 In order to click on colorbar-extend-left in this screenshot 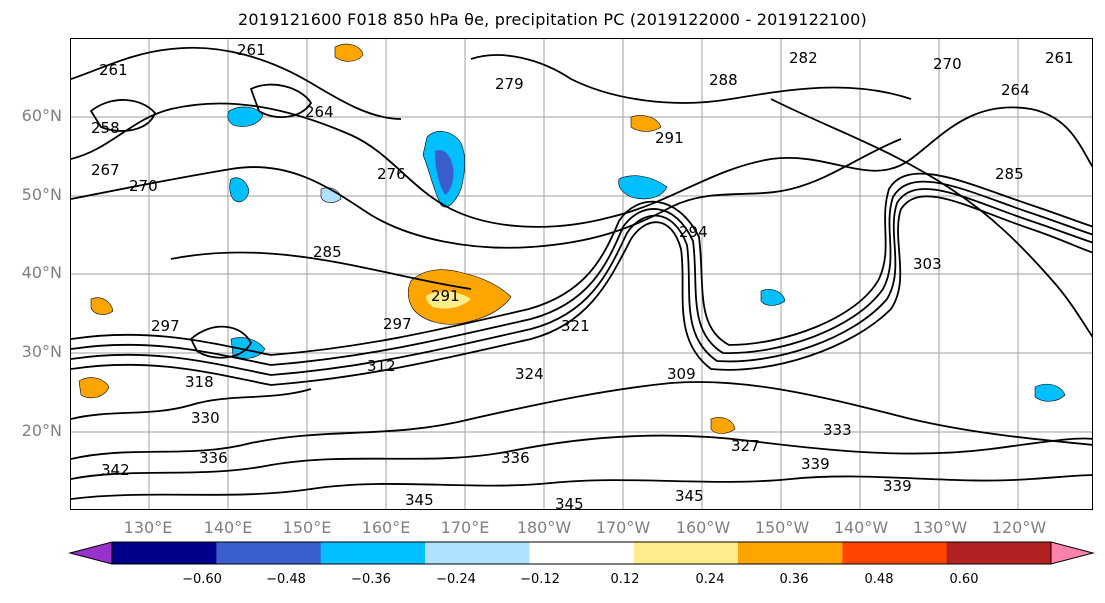, I will do `click(90, 553)`.